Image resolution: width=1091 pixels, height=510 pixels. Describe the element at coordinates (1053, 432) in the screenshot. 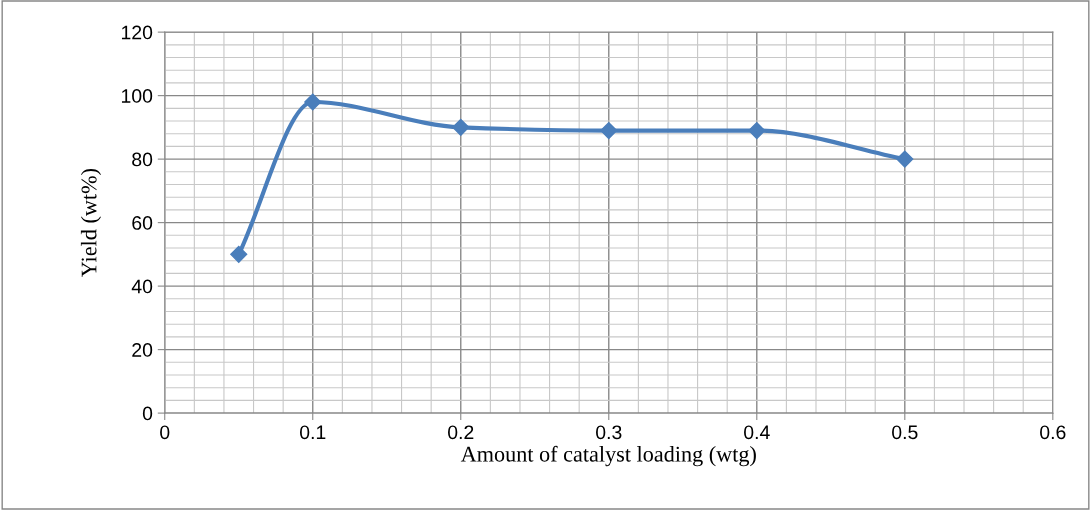

I see `x-tick-label: 0.6` at that location.